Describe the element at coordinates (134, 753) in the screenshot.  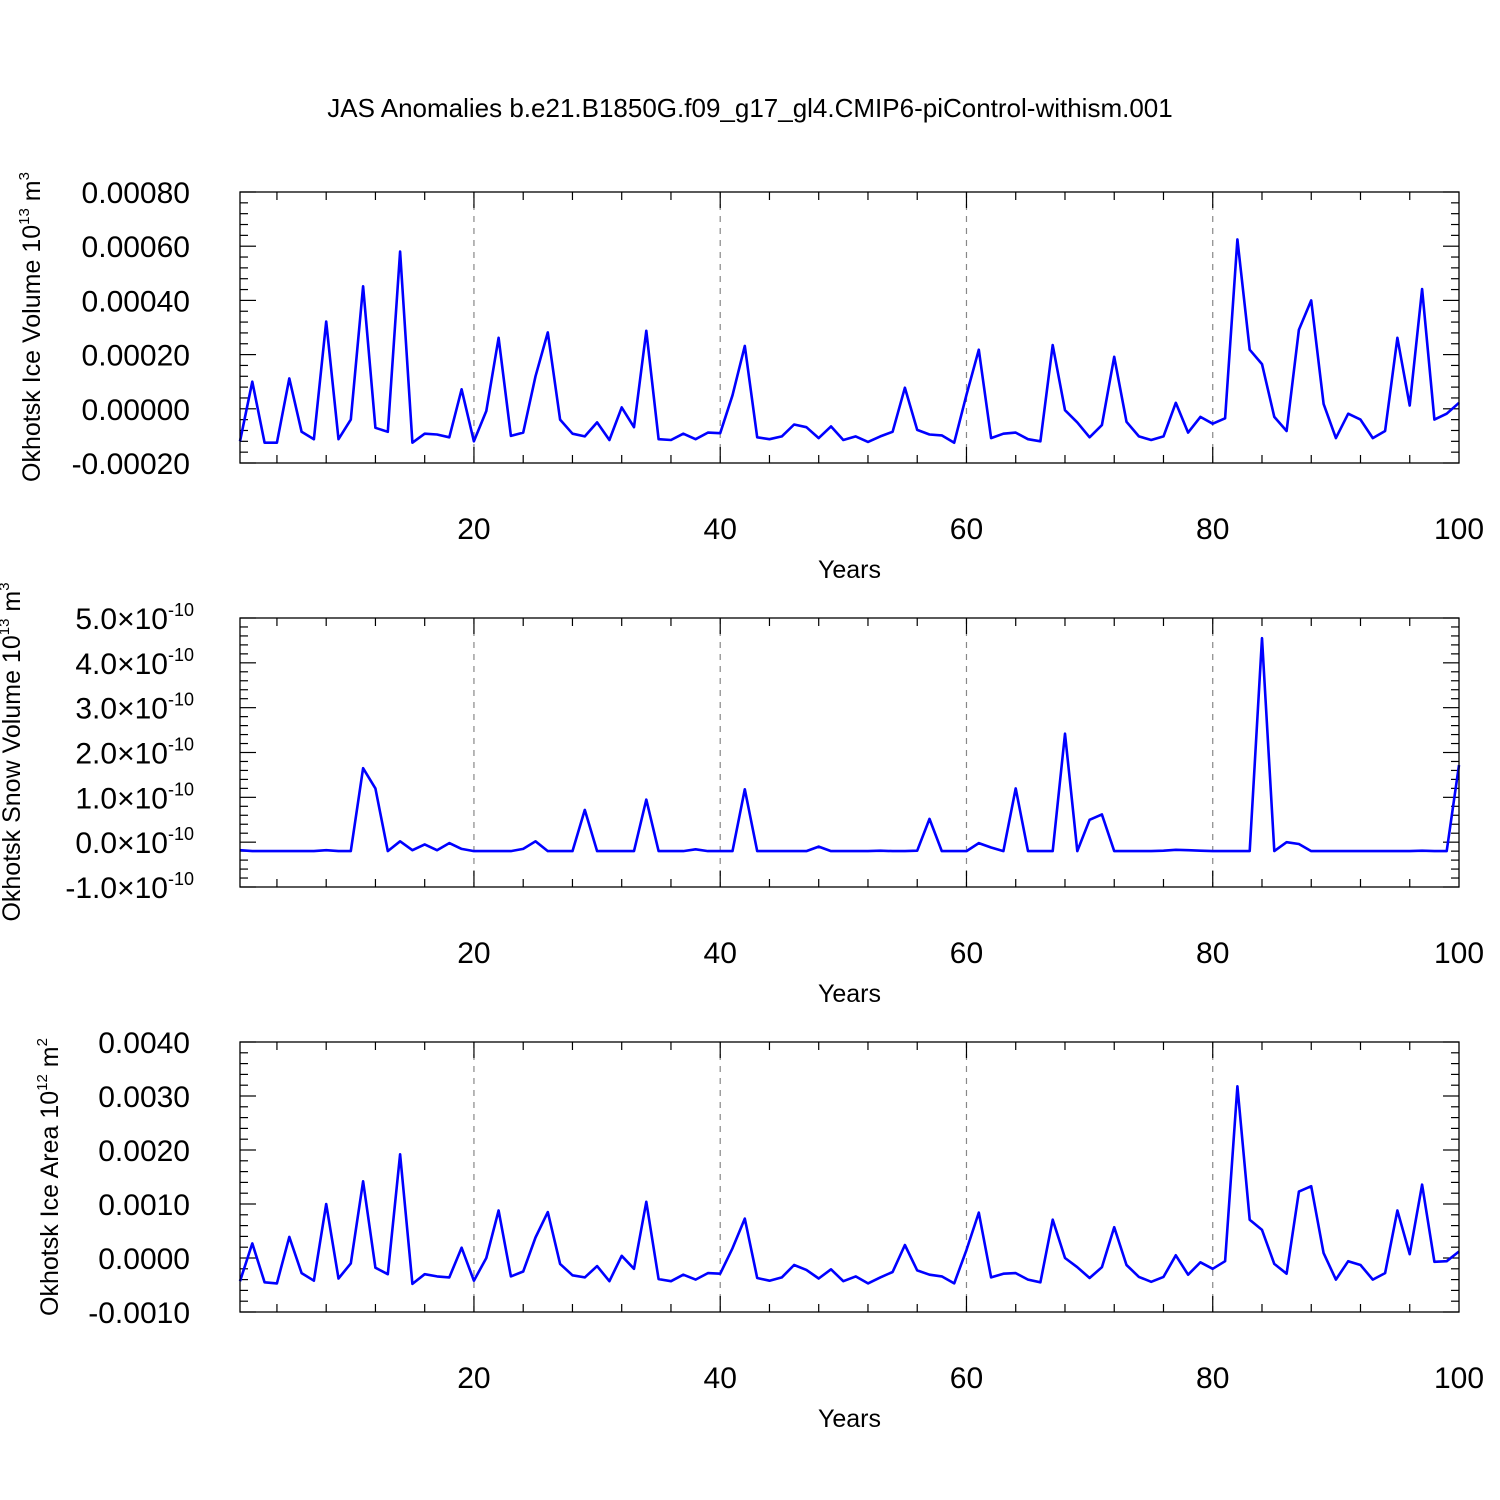
I see `y-tick-label: 2.0×10⁻¹⁰` at that location.